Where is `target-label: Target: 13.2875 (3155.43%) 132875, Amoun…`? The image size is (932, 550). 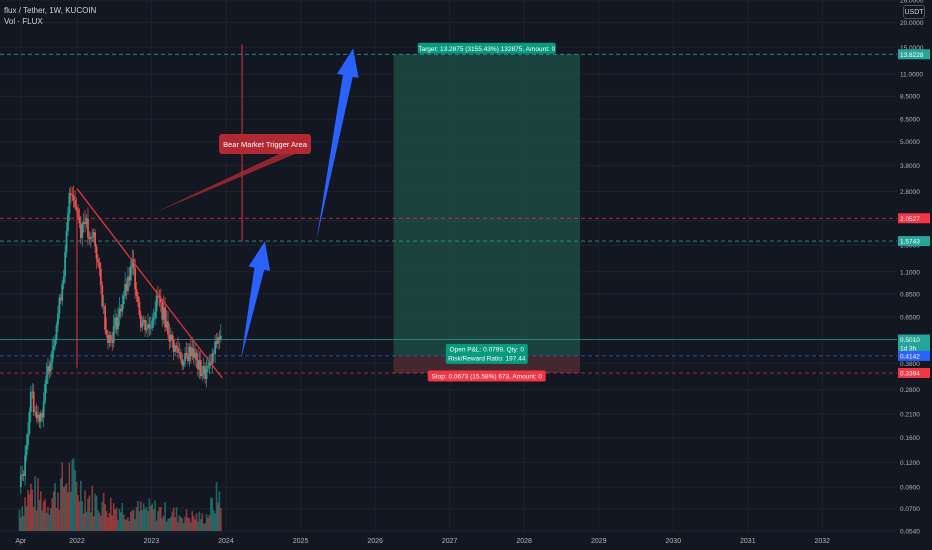 target-label: Target: 13.2875 (3155.43%) 132875, Amoun… is located at coordinates (486, 49).